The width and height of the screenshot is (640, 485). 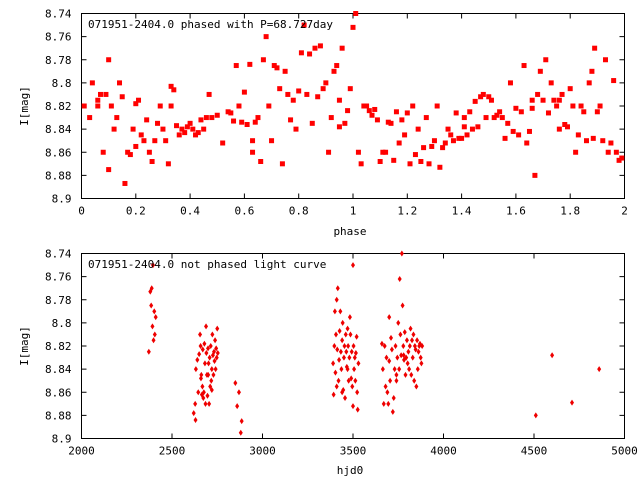 I want to click on chart-title: 071951-2404.0 phased with P=68.727day, so click(x=210, y=24).